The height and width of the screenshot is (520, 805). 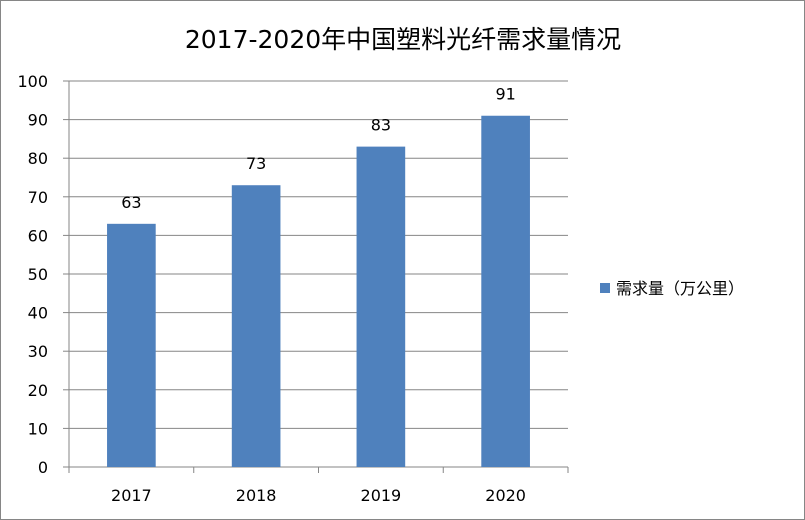 What do you see at coordinates (318, 148) in the screenshot?
I see `data-labels: 63 73 83 91` at bounding box center [318, 148].